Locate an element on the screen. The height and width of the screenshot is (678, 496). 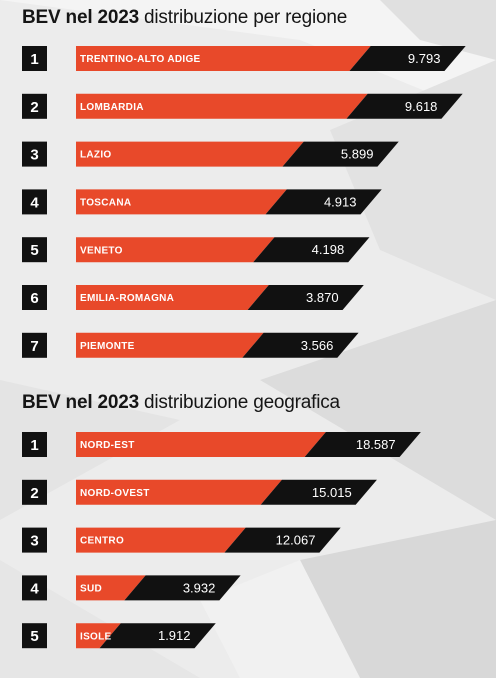
category-label: ISOLE is located at coordinates (96, 636).